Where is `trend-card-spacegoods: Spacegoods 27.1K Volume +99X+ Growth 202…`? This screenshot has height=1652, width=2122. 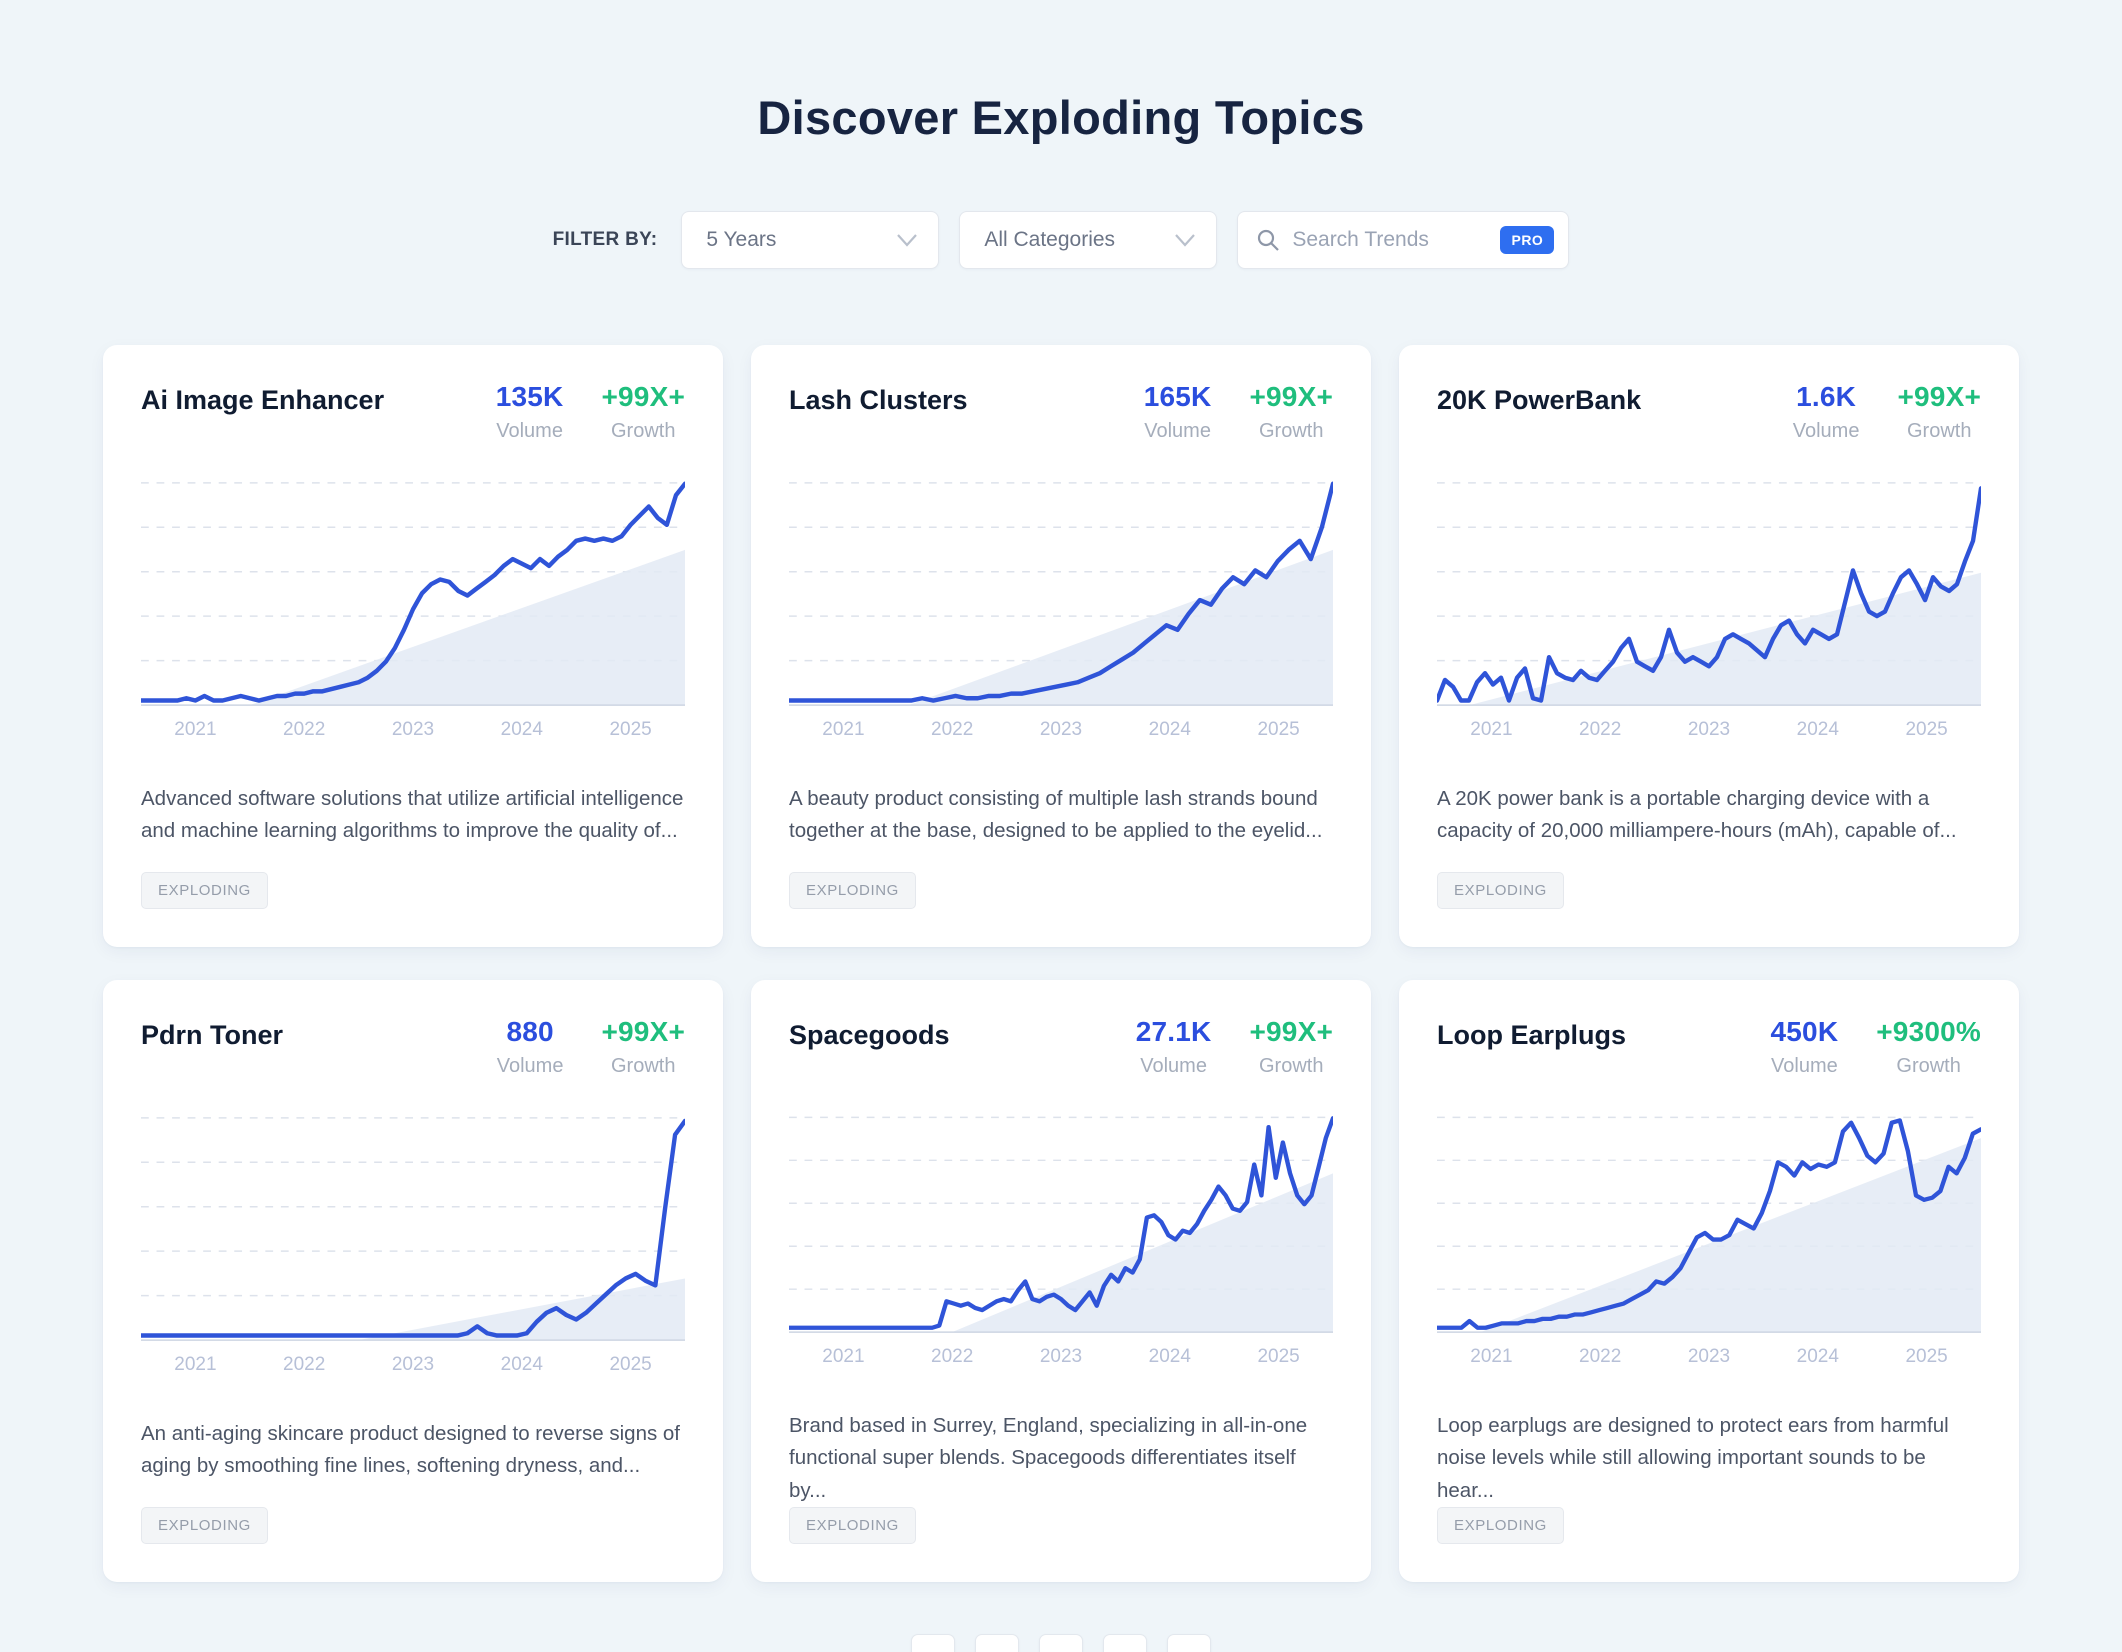
trend-card-spacegoods: Spacegoods 27.1K Volume +99X+ Growth 202… is located at coordinates (1061, 1281).